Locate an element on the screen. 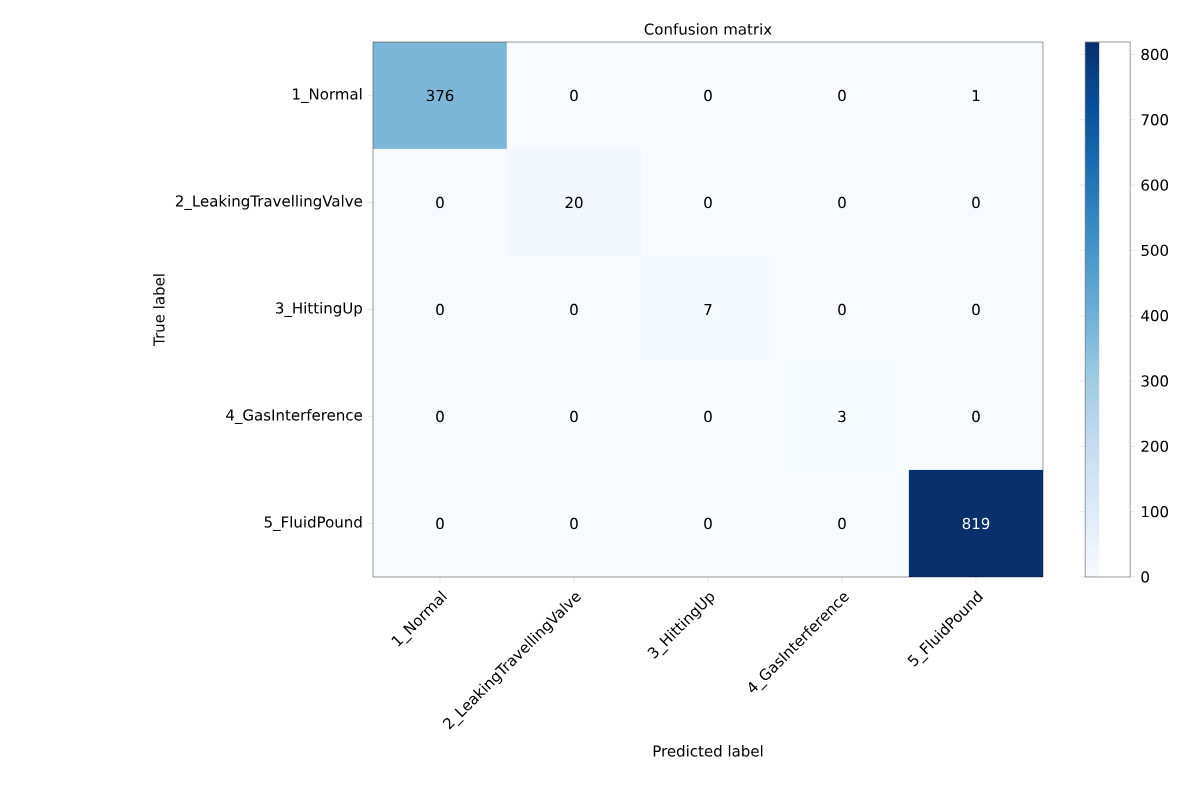 The width and height of the screenshot is (1203, 809). color-bar-label: 0 is located at coordinates (1145, 577).